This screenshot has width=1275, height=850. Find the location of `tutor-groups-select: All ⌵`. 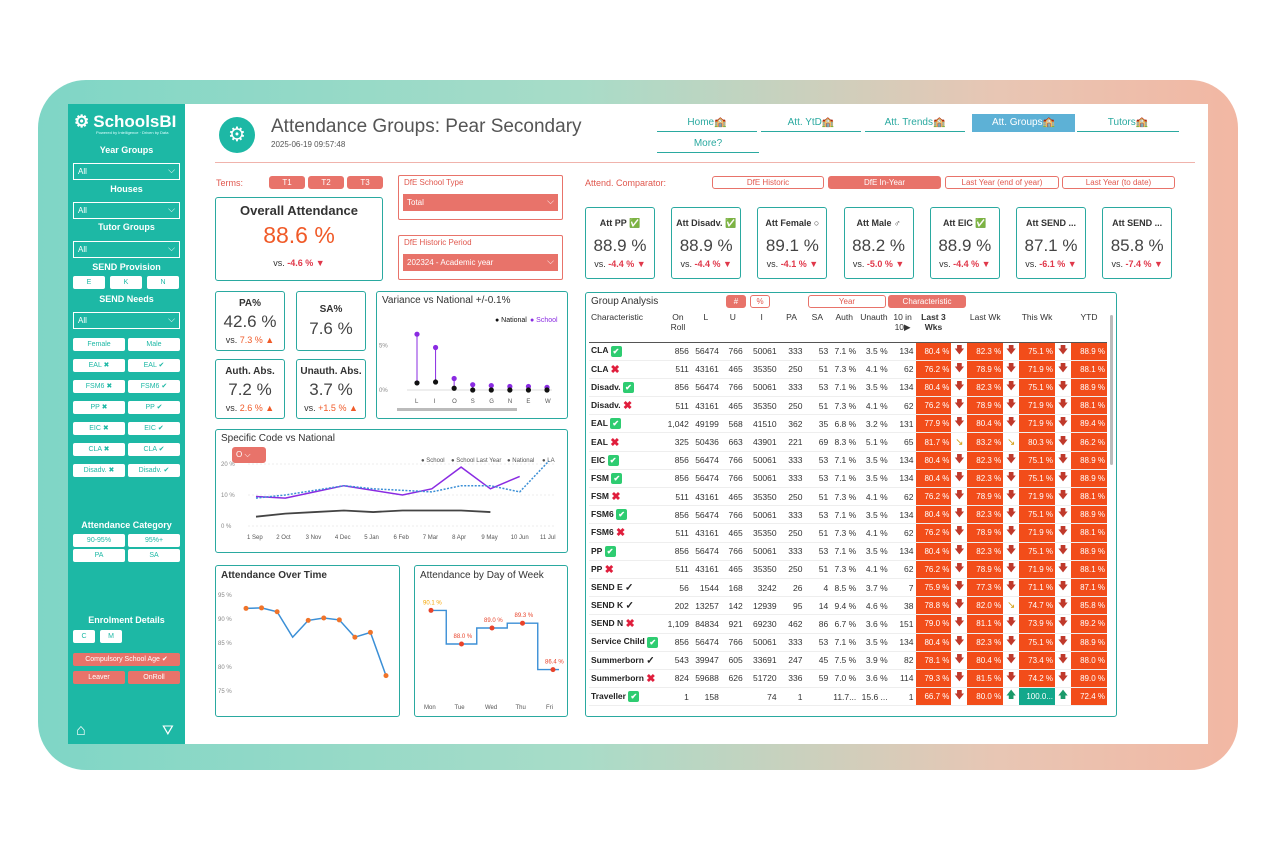

tutor-groups-select: All ⌵ is located at coordinates (126, 249).